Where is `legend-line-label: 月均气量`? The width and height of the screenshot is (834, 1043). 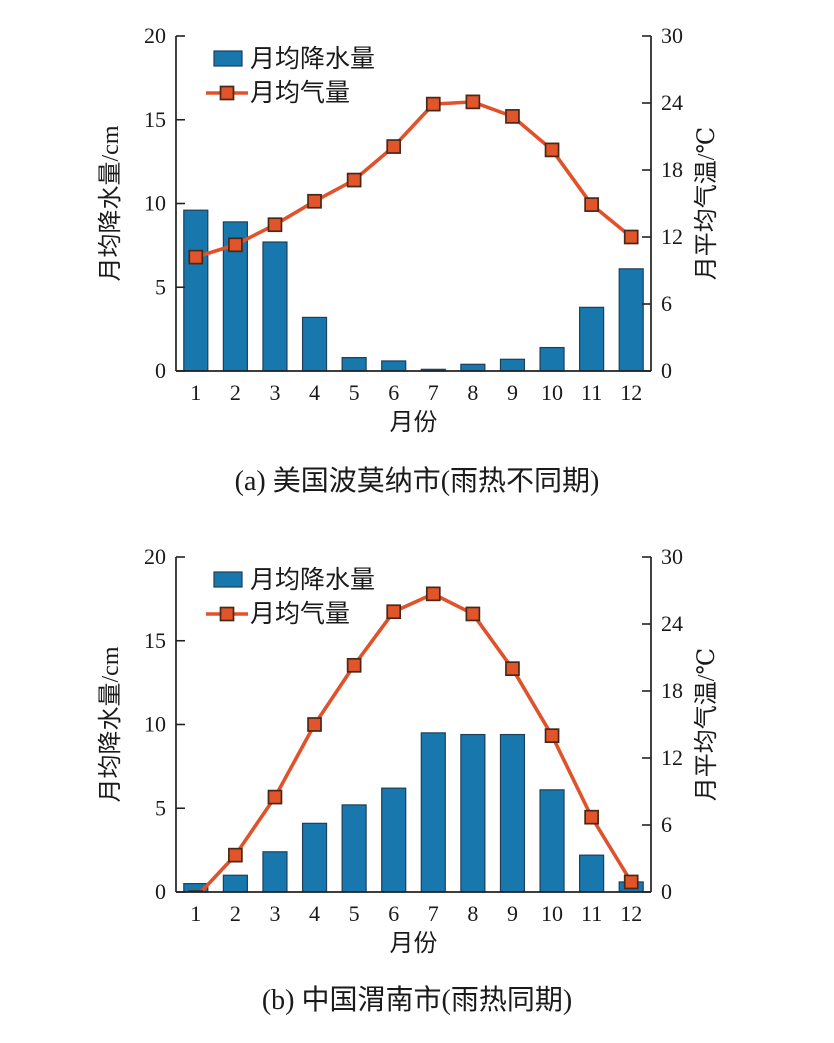 legend-line-label: 月均气量 is located at coordinates (300, 93).